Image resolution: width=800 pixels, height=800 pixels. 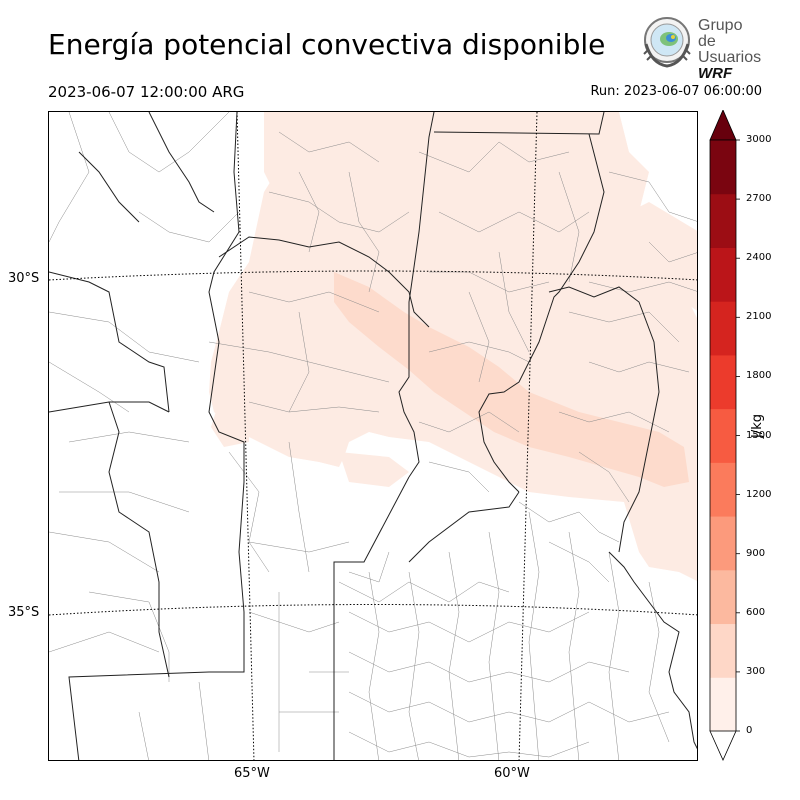 What do you see at coordinates (24, 278) in the screenshot?
I see `lat-label-30s: 30°S` at bounding box center [24, 278].